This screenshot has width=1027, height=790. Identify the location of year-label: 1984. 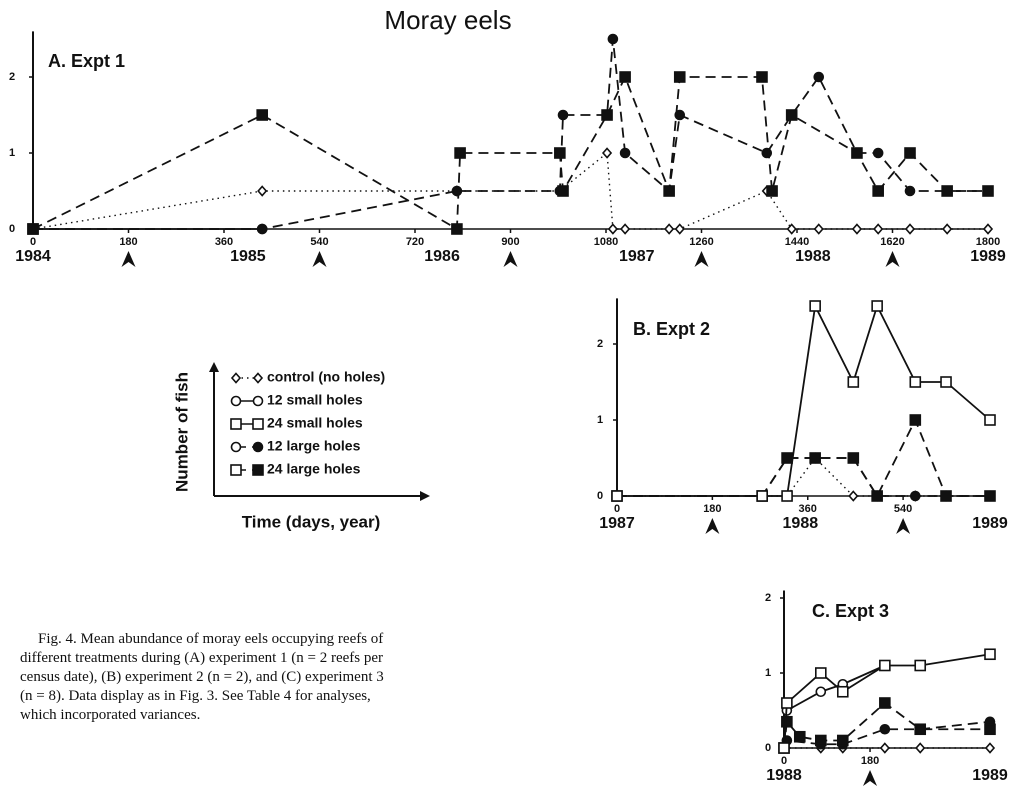
(33, 256).